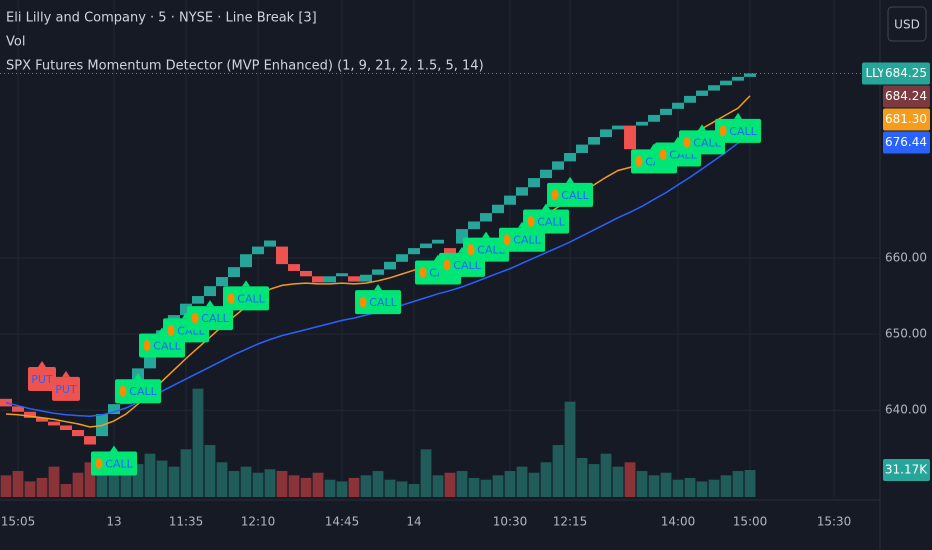 Image resolution: width=932 pixels, height=550 pixels. Describe the element at coordinates (875, 73) in the screenshot. I see `symbol-label: LLY` at that location.